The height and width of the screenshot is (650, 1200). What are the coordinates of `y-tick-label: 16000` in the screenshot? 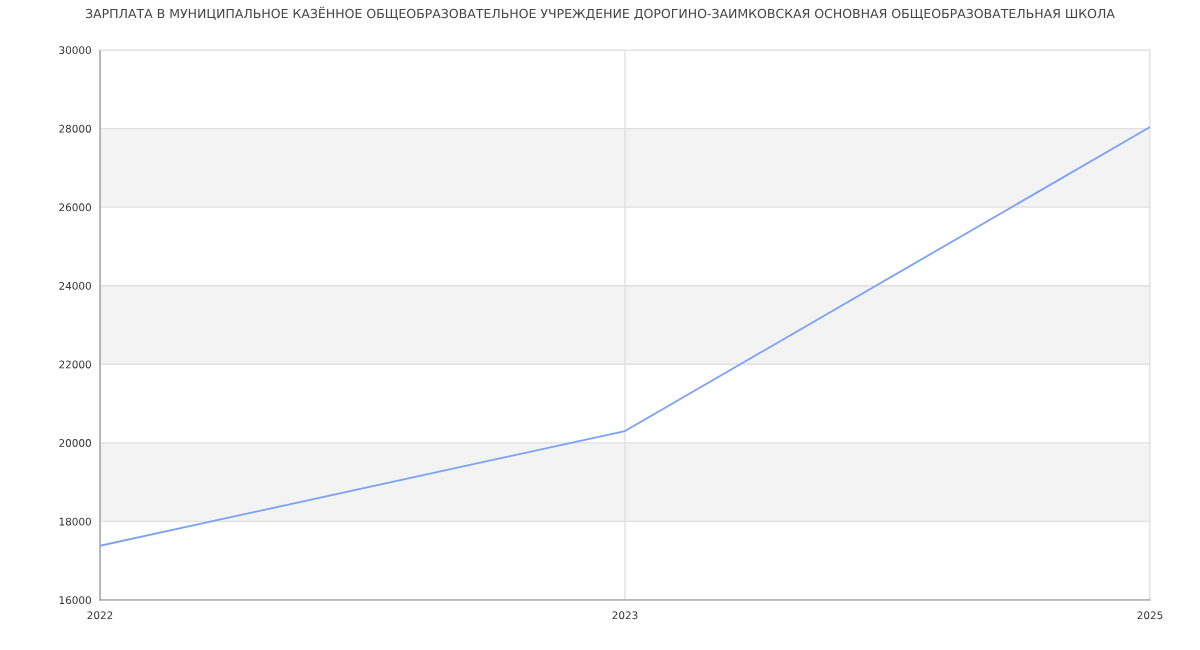 It's located at (75, 600).